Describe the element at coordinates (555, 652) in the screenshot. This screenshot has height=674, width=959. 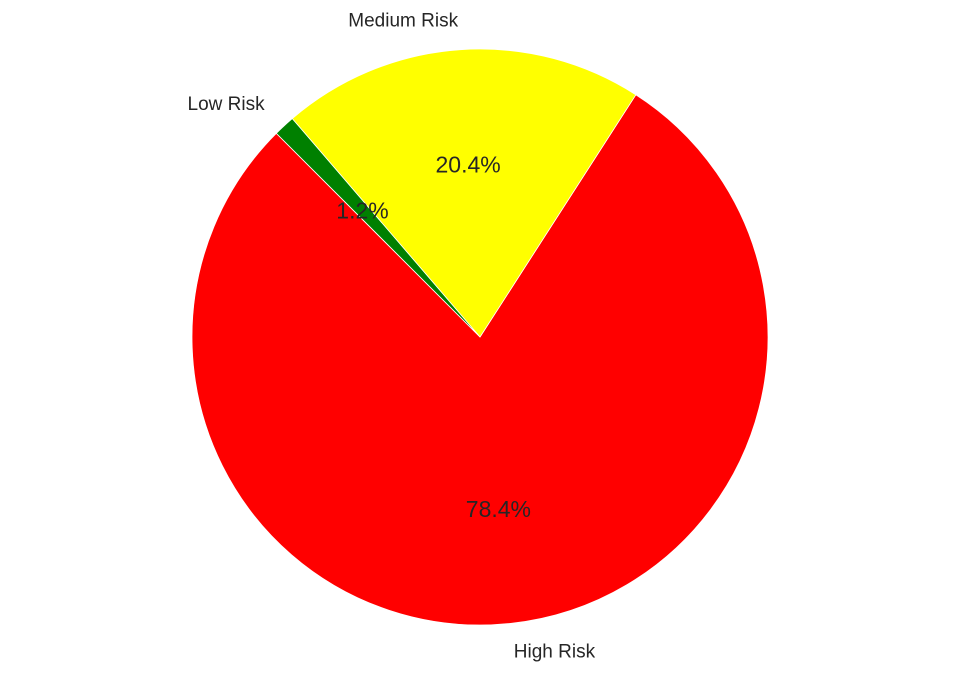
I see `slice-label-high-risk: High Risk` at that location.